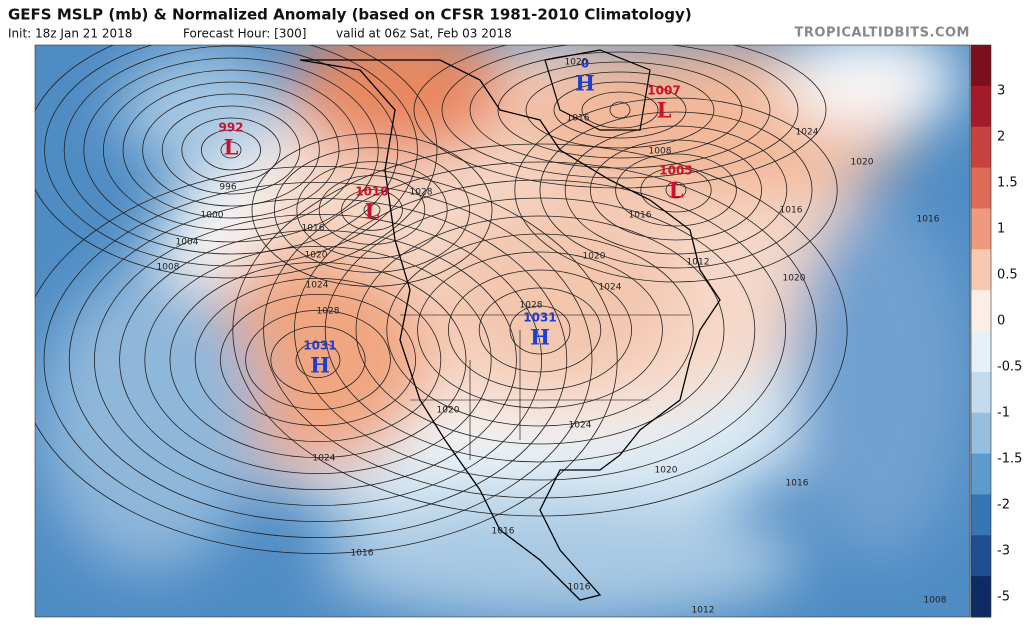 Image resolution: width=1024 pixels, height=642 pixels. I want to click on contour-label: 996, so click(227, 188).